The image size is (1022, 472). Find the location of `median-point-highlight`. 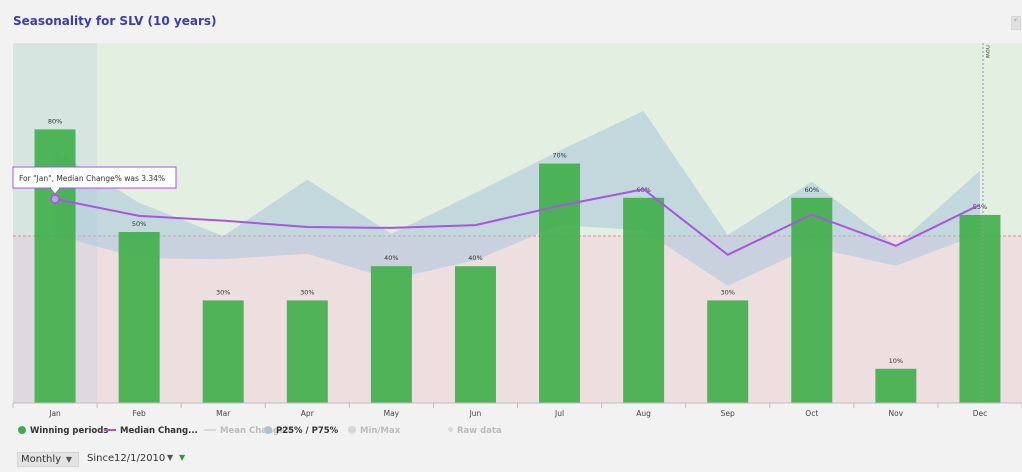

median-point-highlight is located at coordinates (55, 199).